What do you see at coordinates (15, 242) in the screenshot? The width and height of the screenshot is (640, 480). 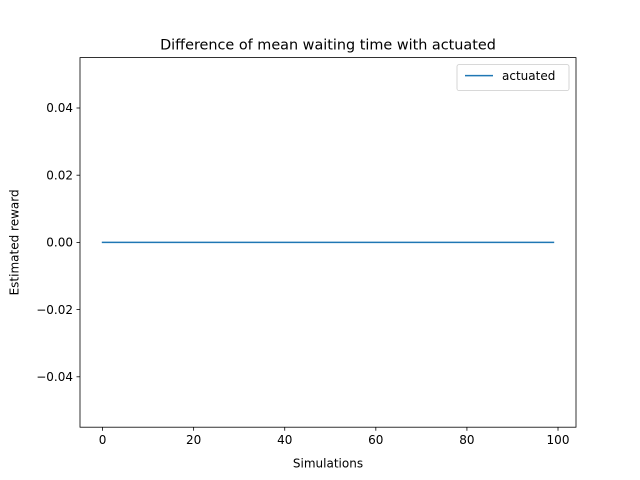 I see `y-axis-label: Estimated reward` at bounding box center [15, 242].